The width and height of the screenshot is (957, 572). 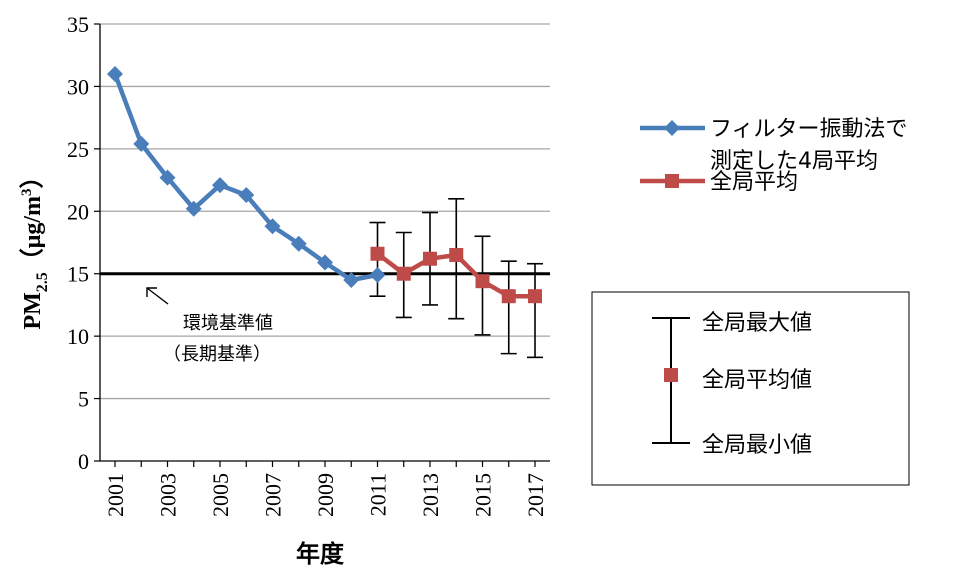 I want to click on y-axis-label: PM2.5（μg/m3）, so click(x=35, y=246).